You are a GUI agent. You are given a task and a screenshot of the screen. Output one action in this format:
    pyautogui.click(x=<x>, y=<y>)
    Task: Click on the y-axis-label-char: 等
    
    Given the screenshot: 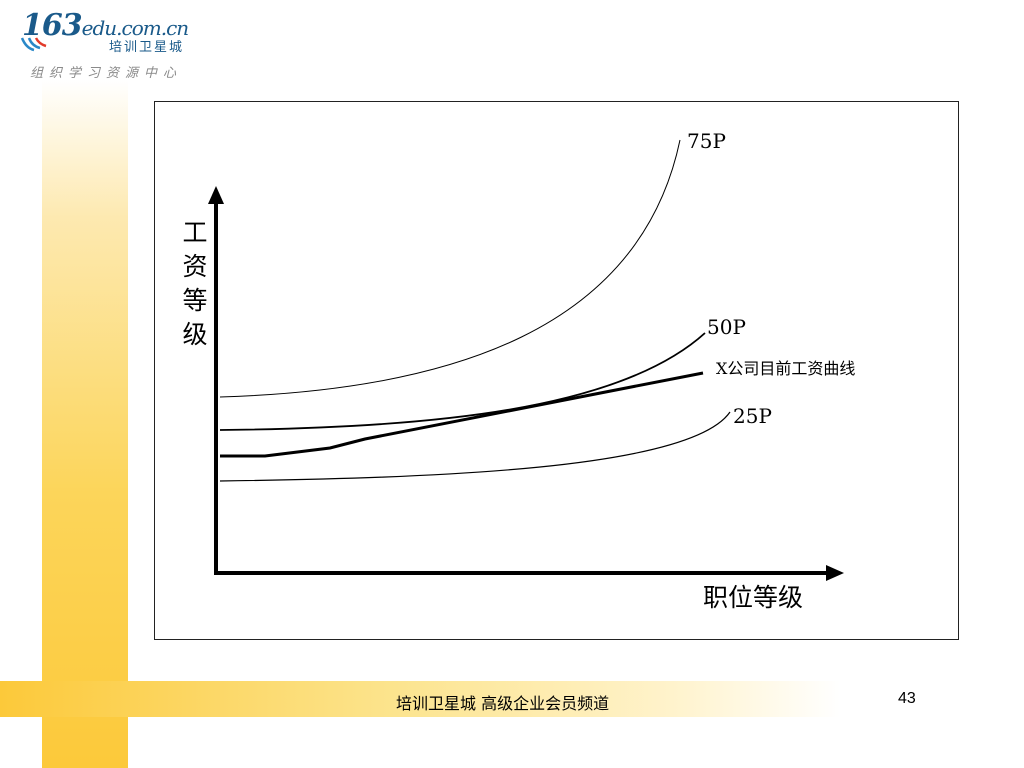 What is the action you would take?
    pyautogui.click(x=195, y=300)
    